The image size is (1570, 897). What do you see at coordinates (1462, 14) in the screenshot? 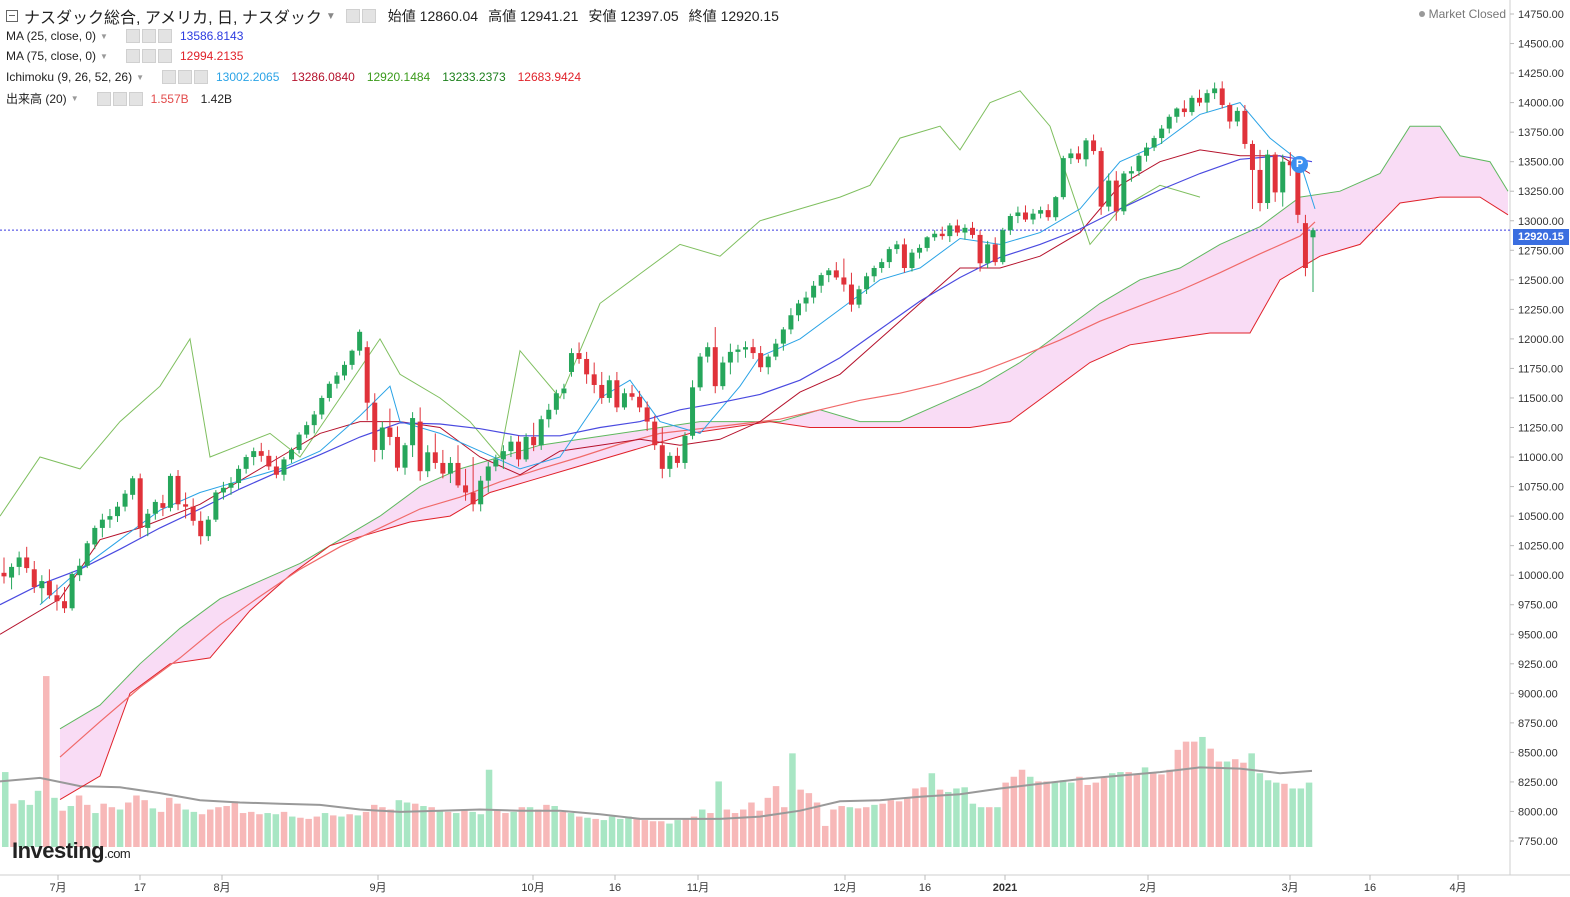
I see `market-status: Market Closed` at bounding box center [1462, 14].